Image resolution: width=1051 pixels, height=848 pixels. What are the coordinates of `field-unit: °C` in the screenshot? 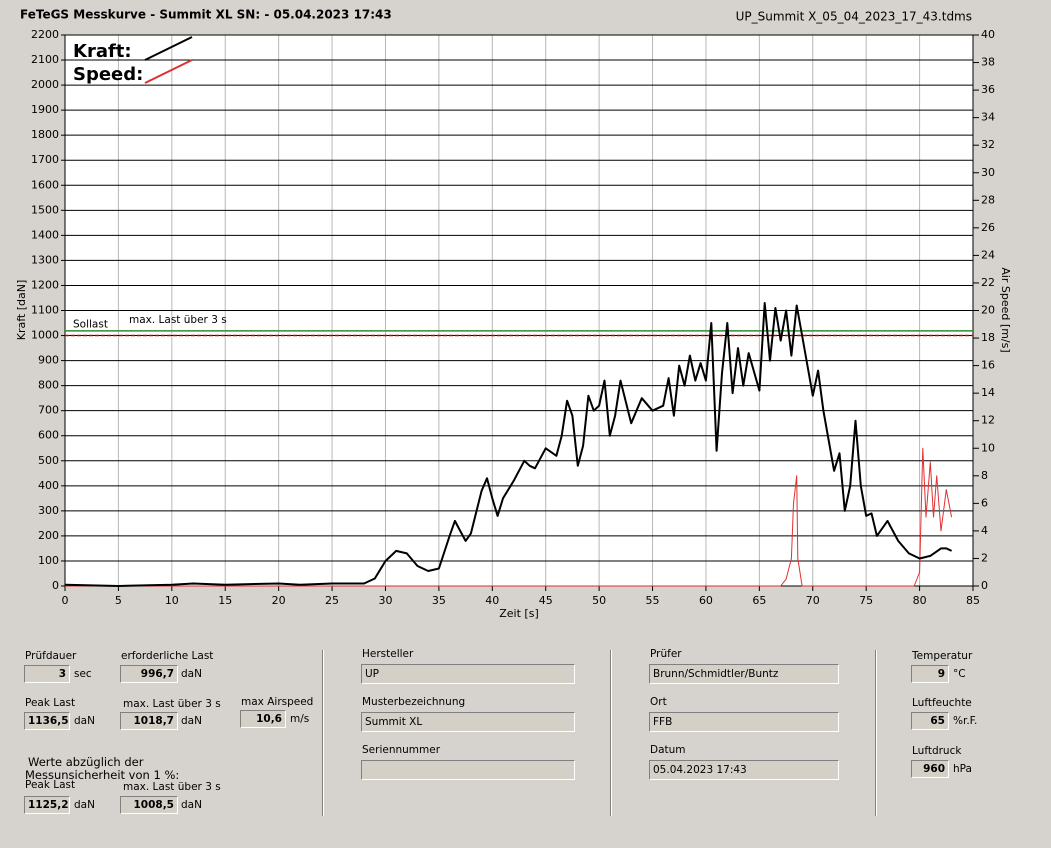 It's located at (959, 674).